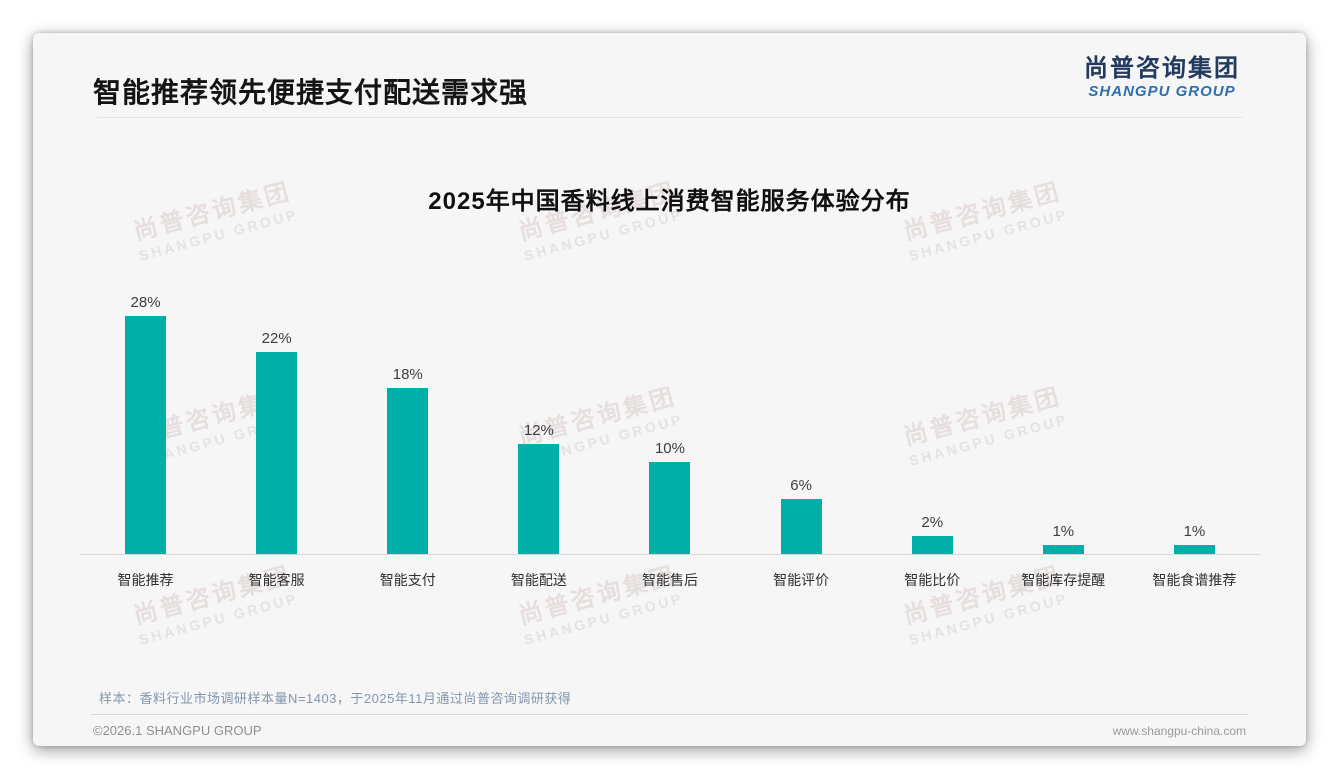 The image size is (1340, 780). I want to click on category-label: 智能库存提醒, so click(1063, 580).